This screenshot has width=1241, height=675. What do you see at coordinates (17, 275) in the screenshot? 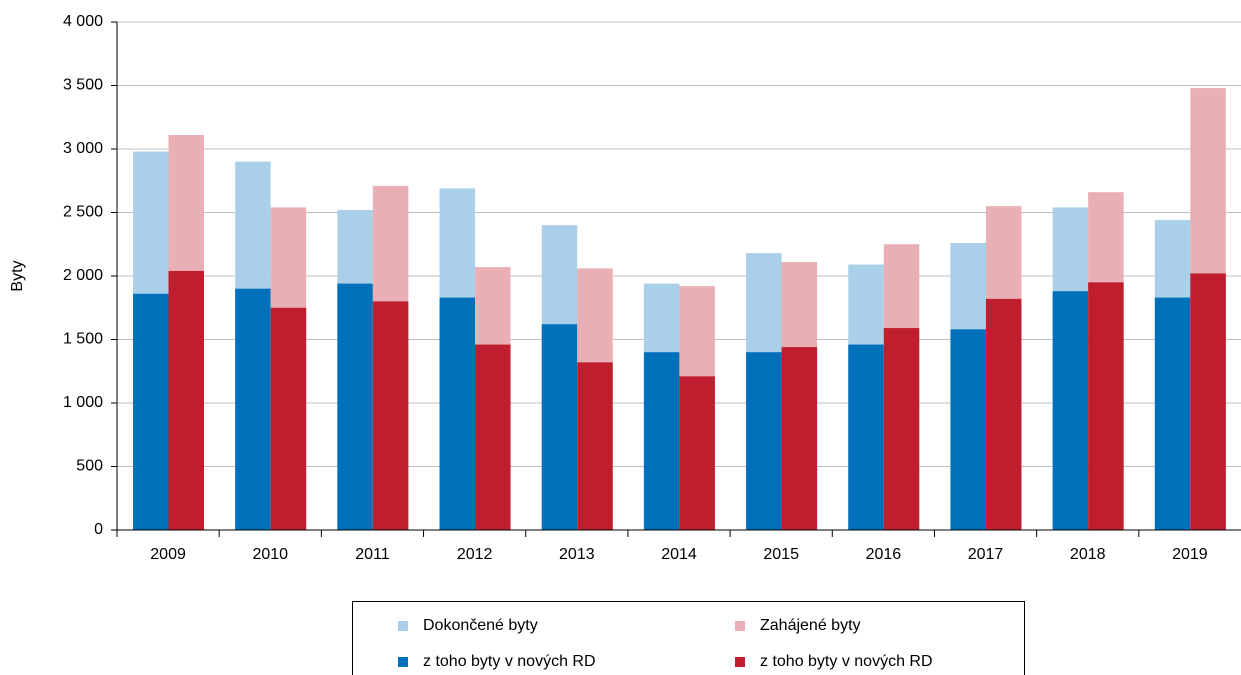
I see `y-axis-label: Byty` at bounding box center [17, 275].